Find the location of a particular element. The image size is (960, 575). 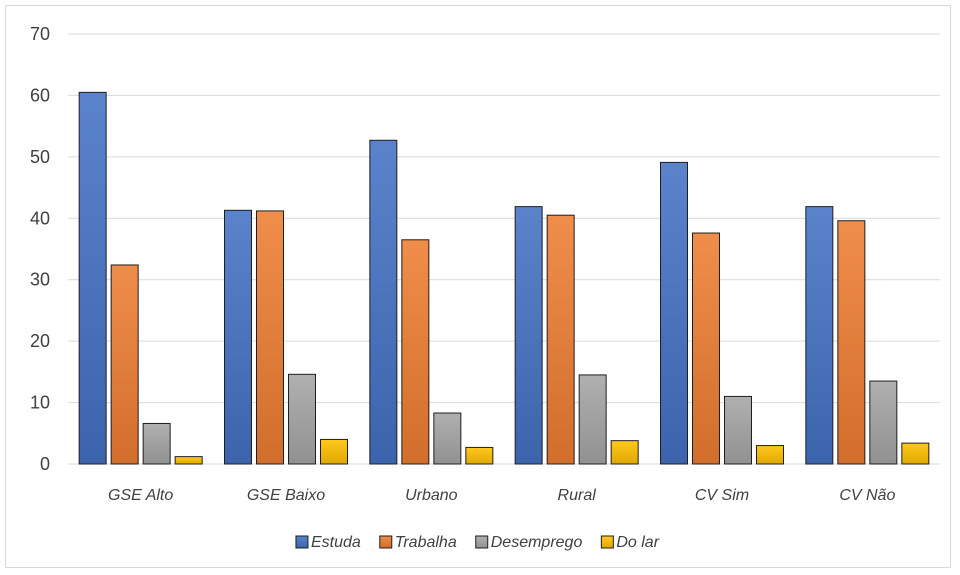

y-axis-ticks: 0 10 20 30 40 50 60 70 is located at coordinates (40, 249).